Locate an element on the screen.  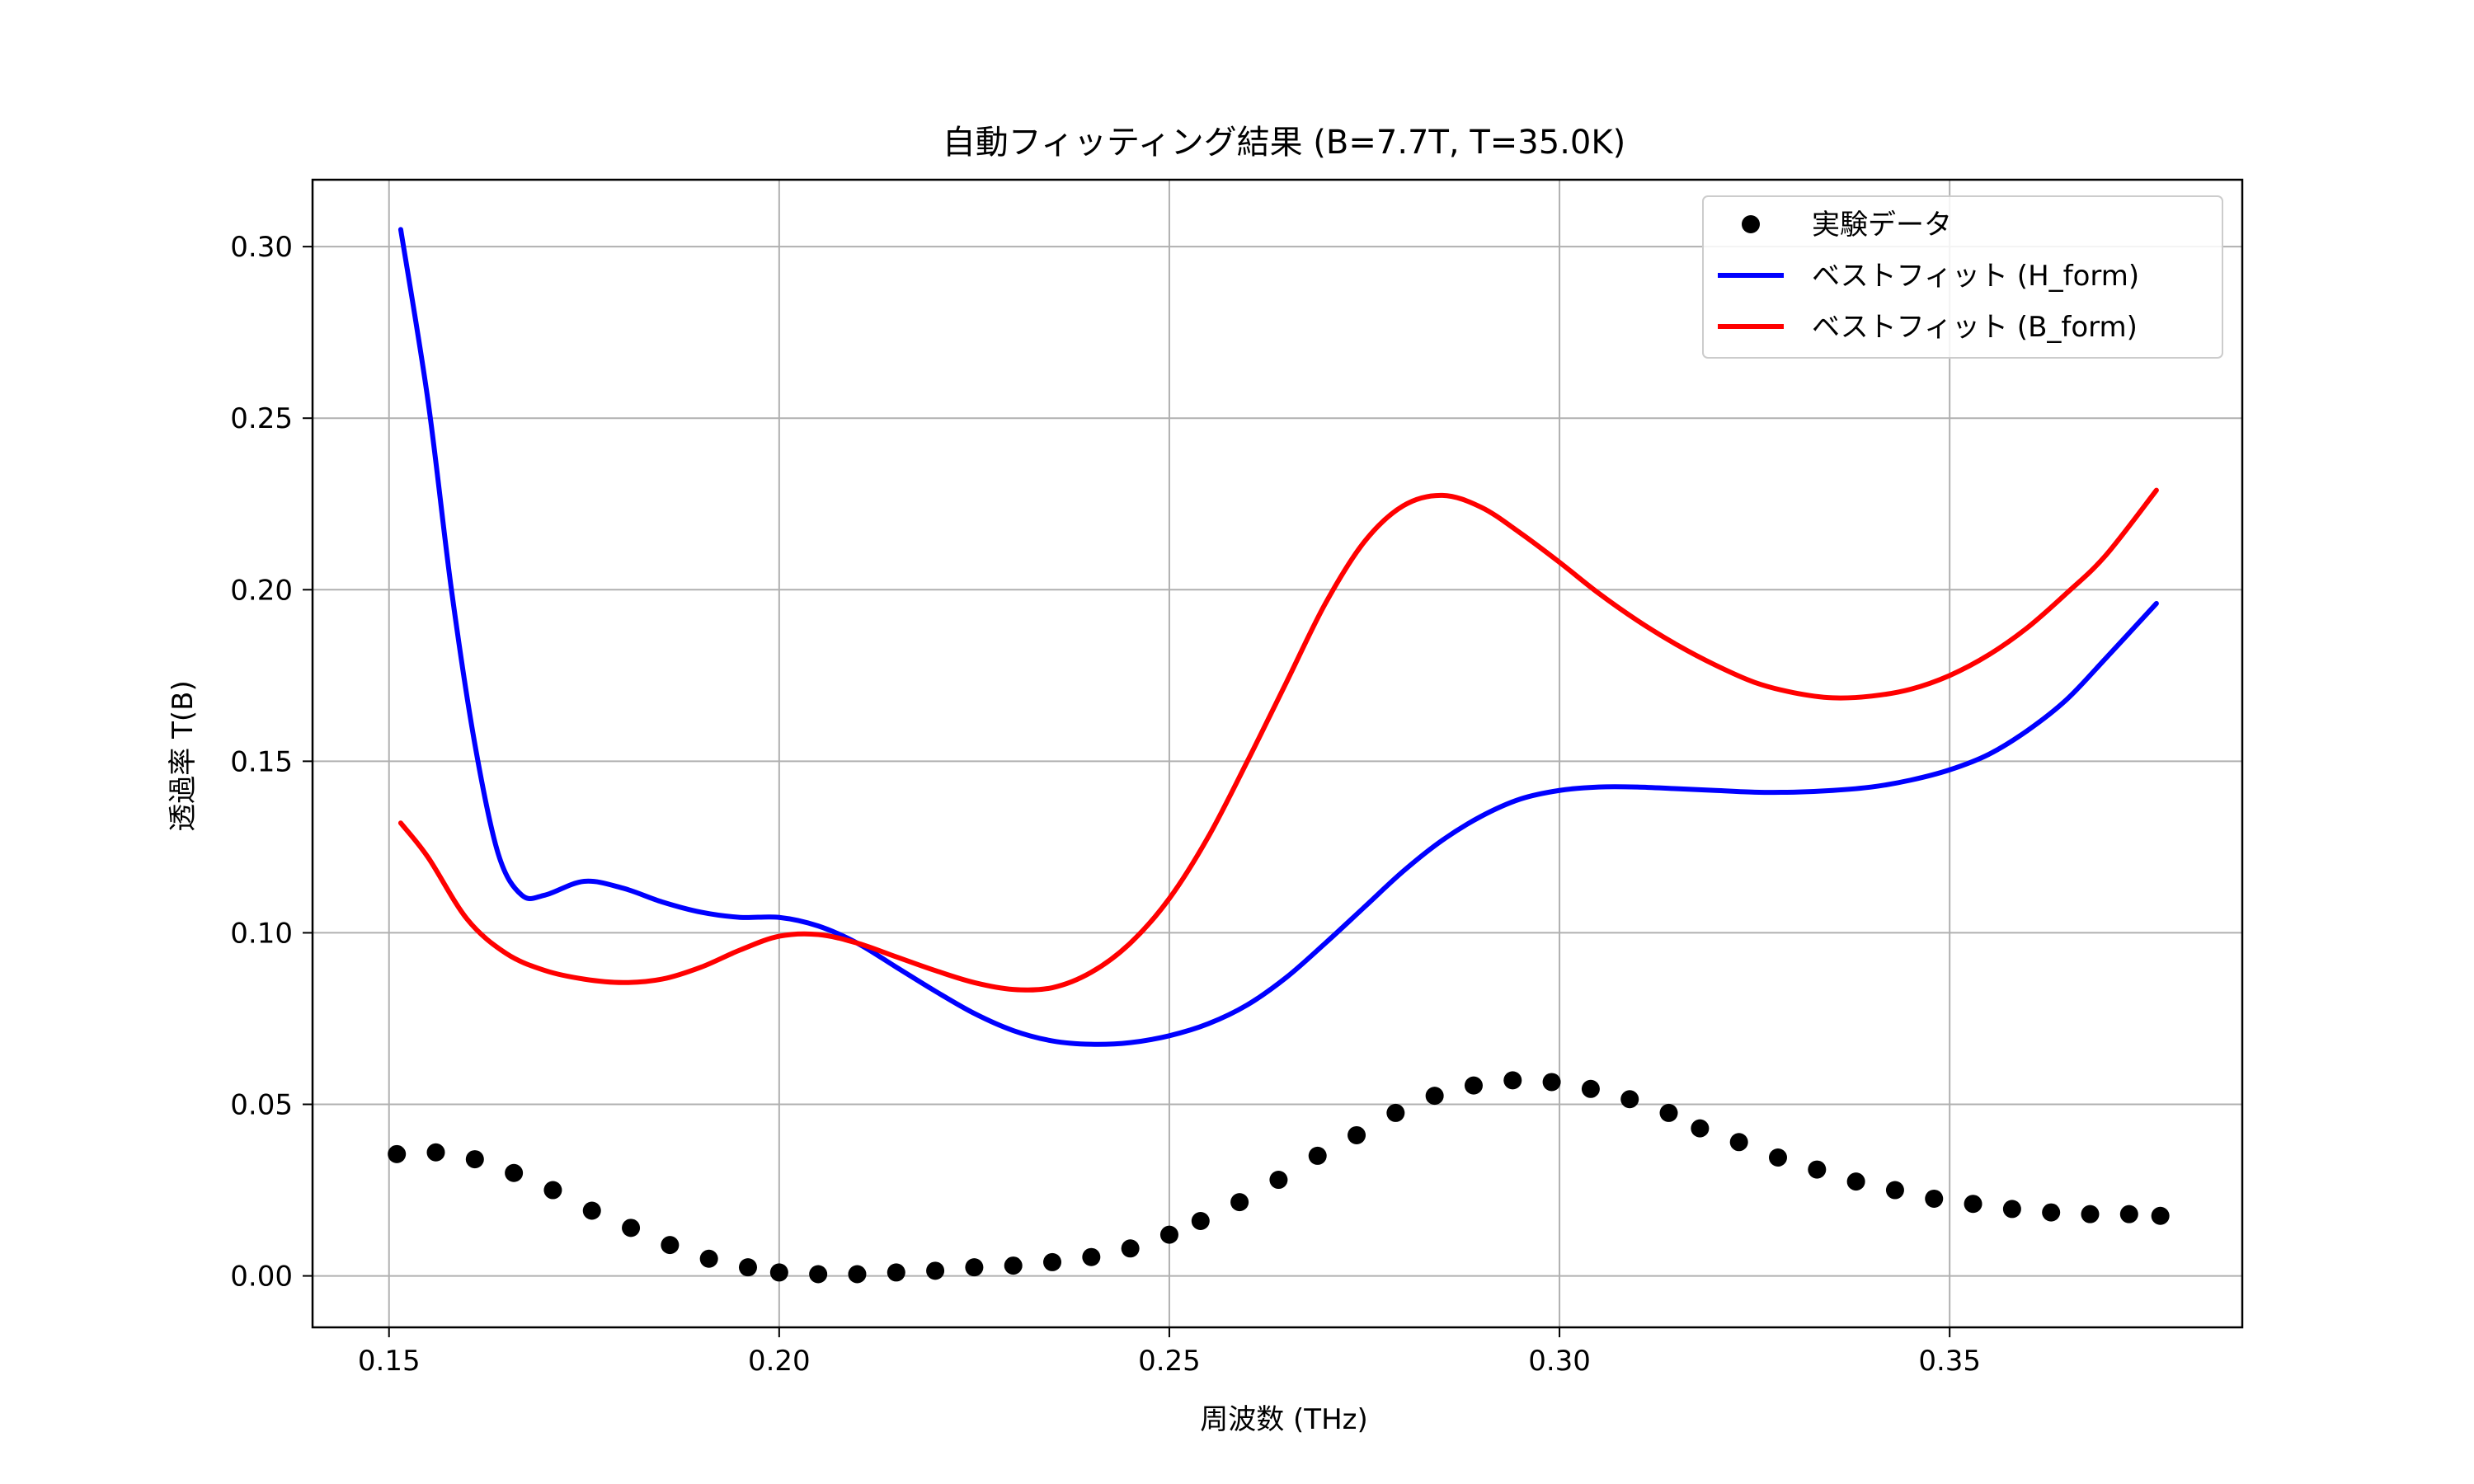
y-tick-label: 0.05 is located at coordinates (261, 1105).